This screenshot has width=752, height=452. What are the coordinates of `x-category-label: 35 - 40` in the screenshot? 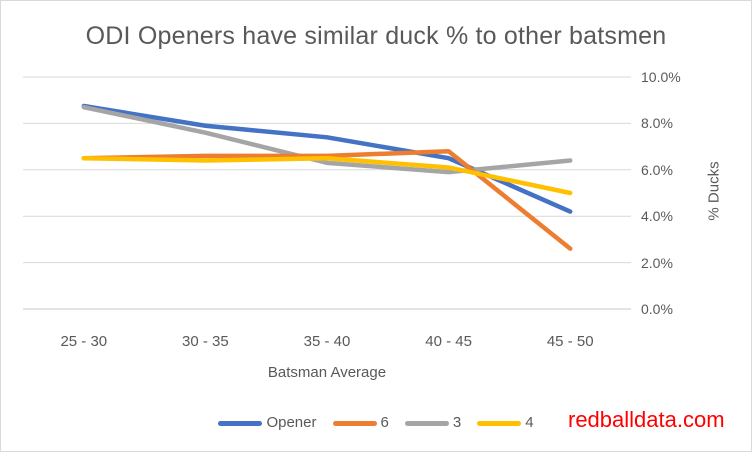 It's located at (327, 341).